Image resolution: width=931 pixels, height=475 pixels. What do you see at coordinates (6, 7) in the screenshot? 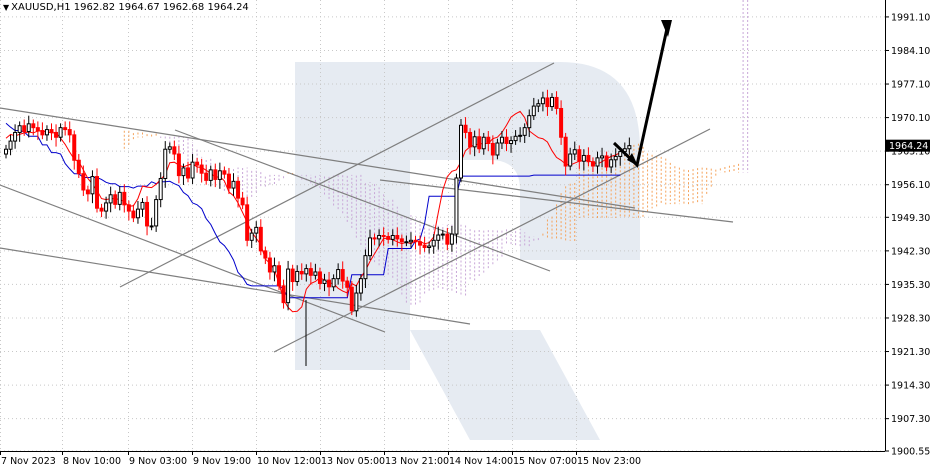
I see `triangle-down-icon: ▼` at bounding box center [6, 7].